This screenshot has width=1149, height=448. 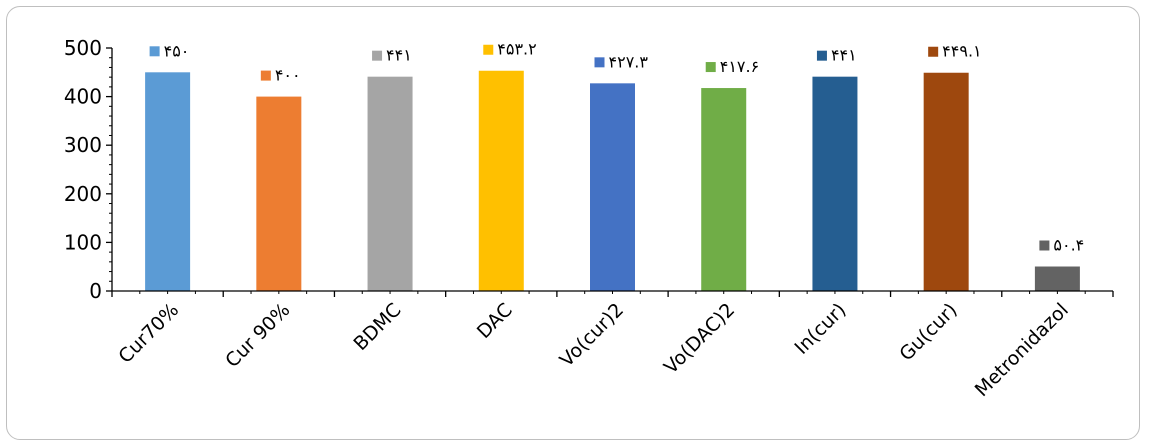 What do you see at coordinates (168, 181) in the screenshot?
I see `bar-cur70` at bounding box center [168, 181].